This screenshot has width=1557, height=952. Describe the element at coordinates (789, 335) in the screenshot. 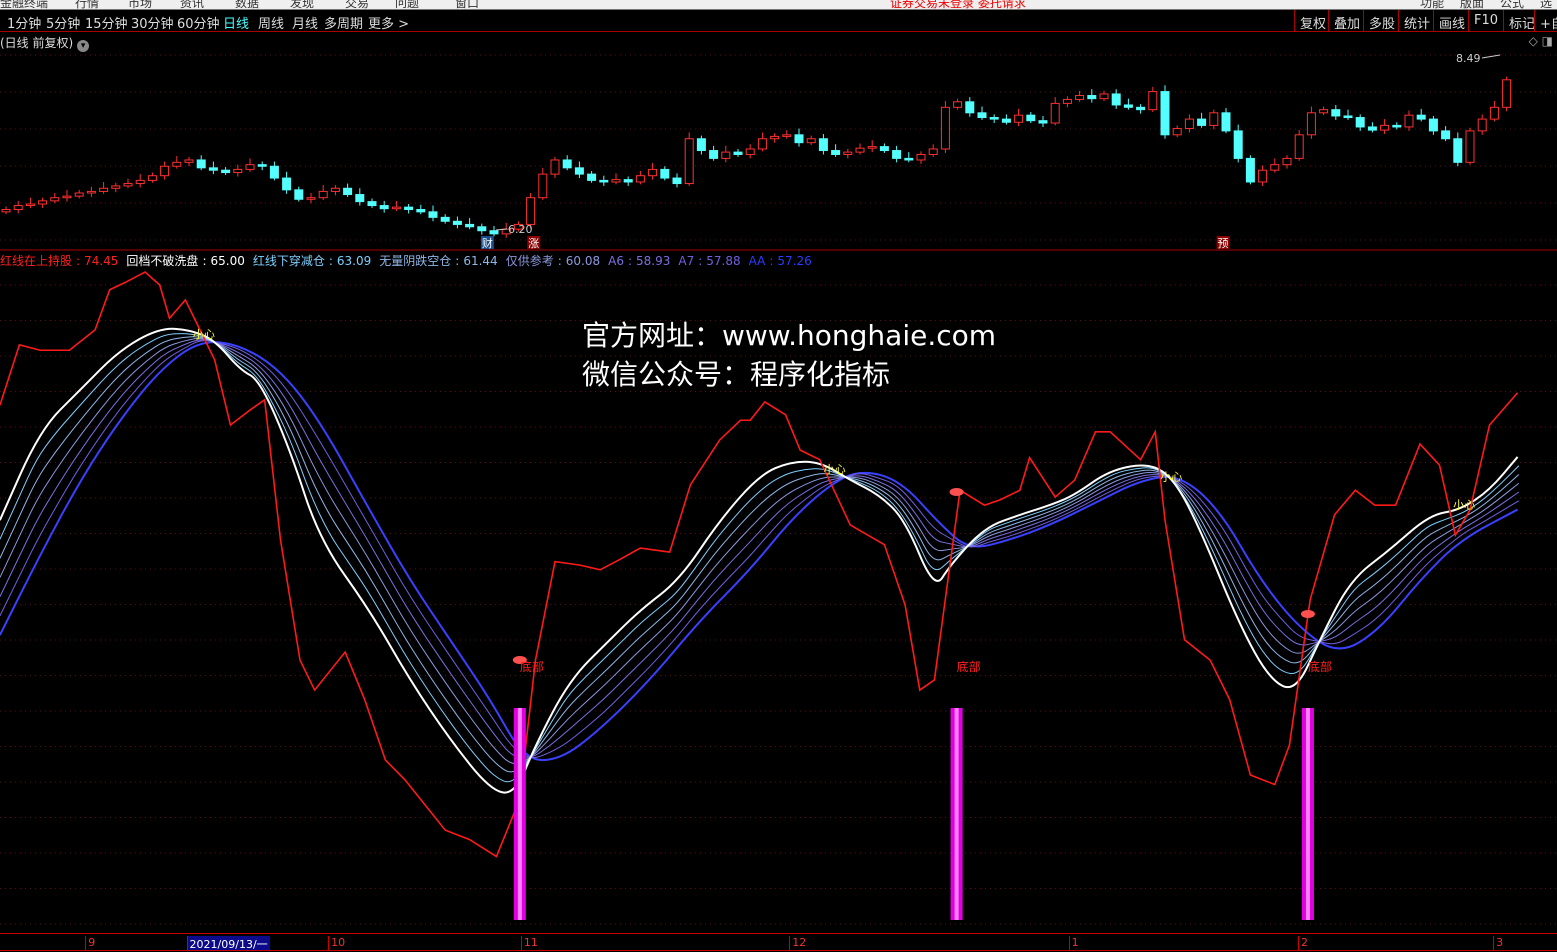

I see `watermark-line-1: 官方网址：www.honghaie.com` at that location.